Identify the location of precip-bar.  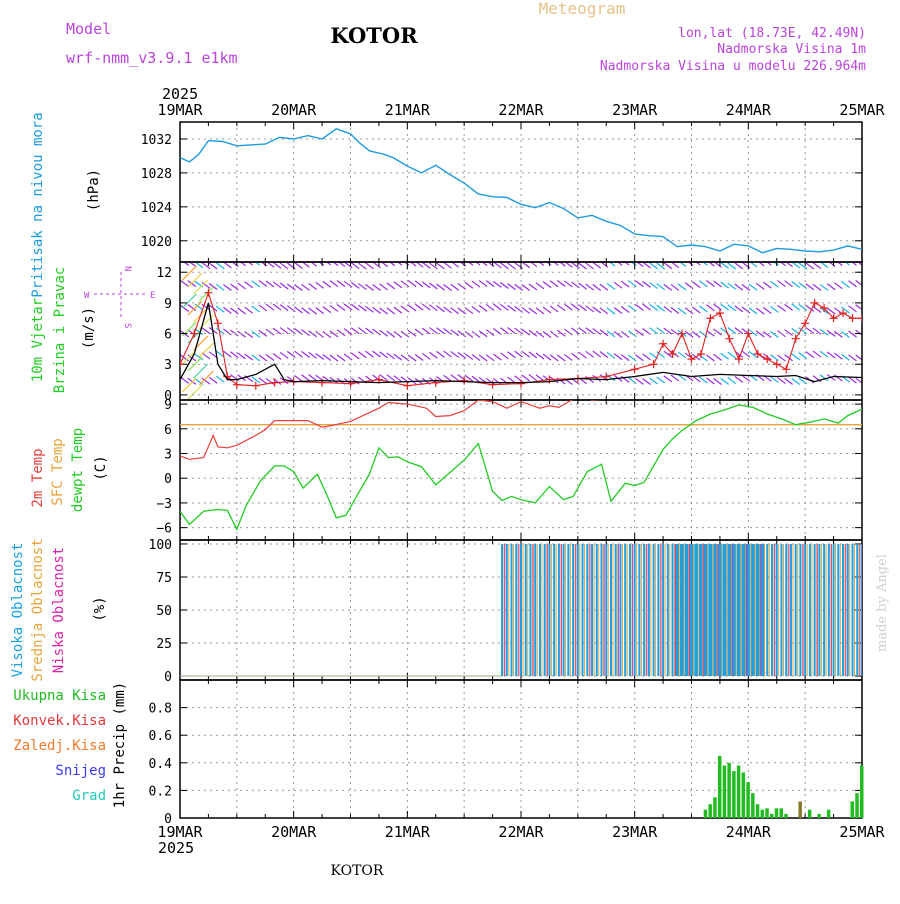
(753, 805).